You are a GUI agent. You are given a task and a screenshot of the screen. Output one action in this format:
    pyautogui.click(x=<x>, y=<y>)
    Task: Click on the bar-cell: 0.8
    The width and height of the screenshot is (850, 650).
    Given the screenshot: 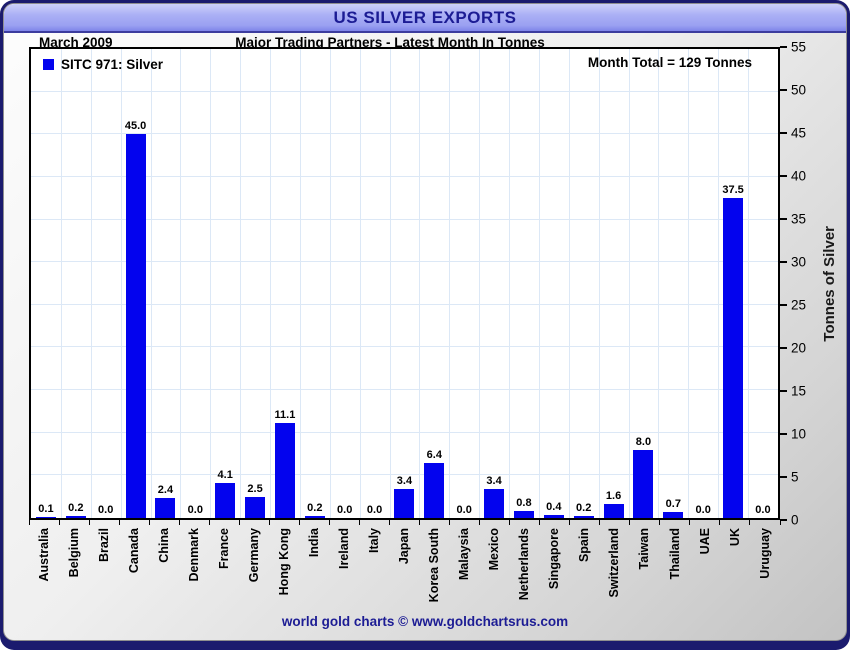 What is the action you would take?
    pyautogui.click(x=524, y=283)
    